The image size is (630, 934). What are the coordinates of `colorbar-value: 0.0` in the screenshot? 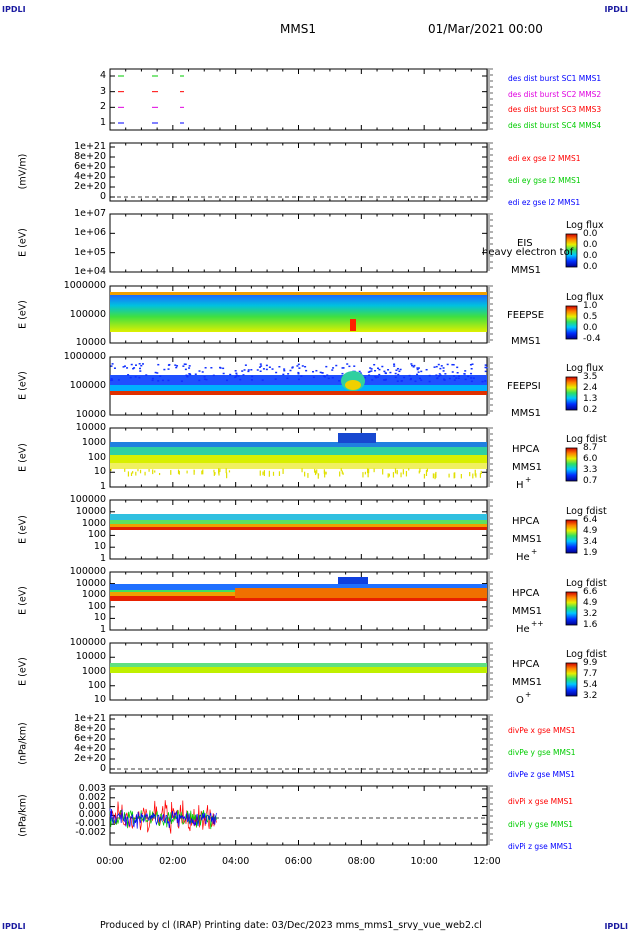 It's located at (590, 267).